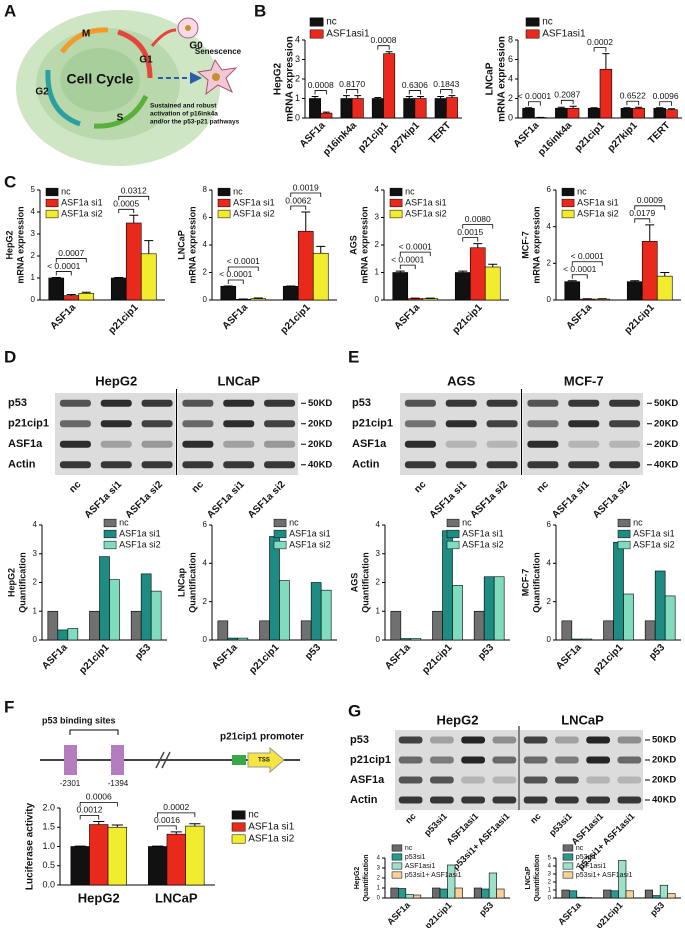  I want to click on cell-line-header: LNCaP, so click(238, 380).